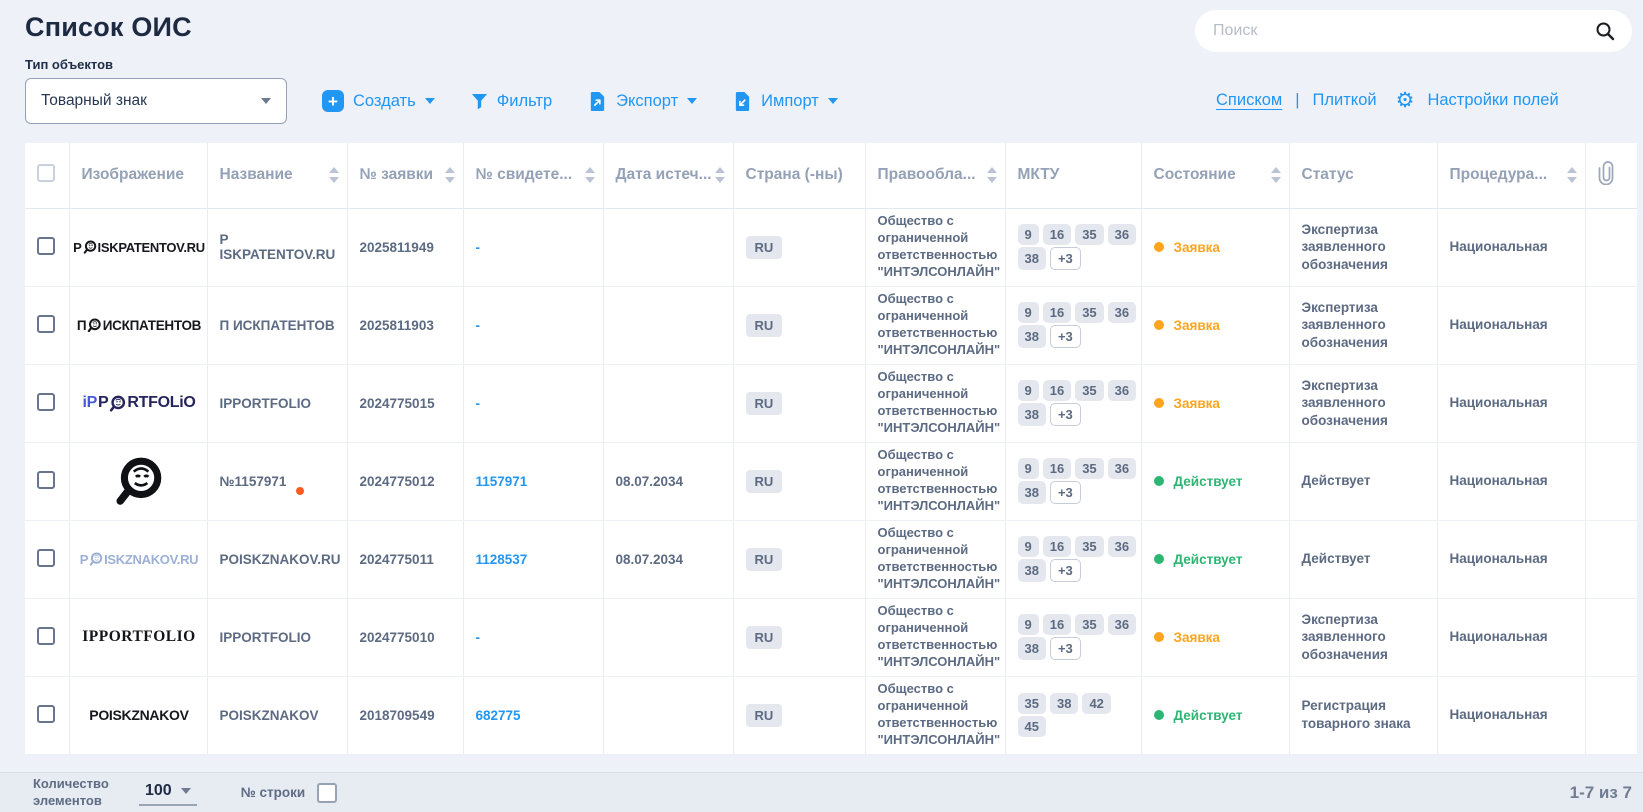  What do you see at coordinates (1402, 31) in the screenshot?
I see `search-input` at bounding box center [1402, 31].